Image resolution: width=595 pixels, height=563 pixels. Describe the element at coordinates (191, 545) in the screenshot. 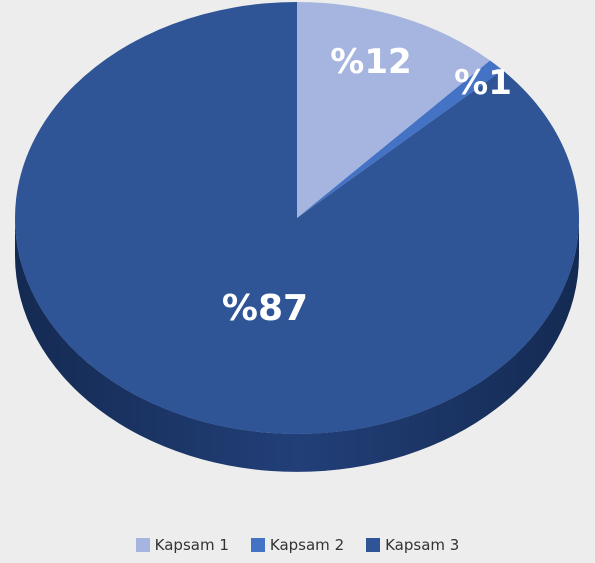

I see `legend-label-kapsam-1: Kapsam 1` at that location.